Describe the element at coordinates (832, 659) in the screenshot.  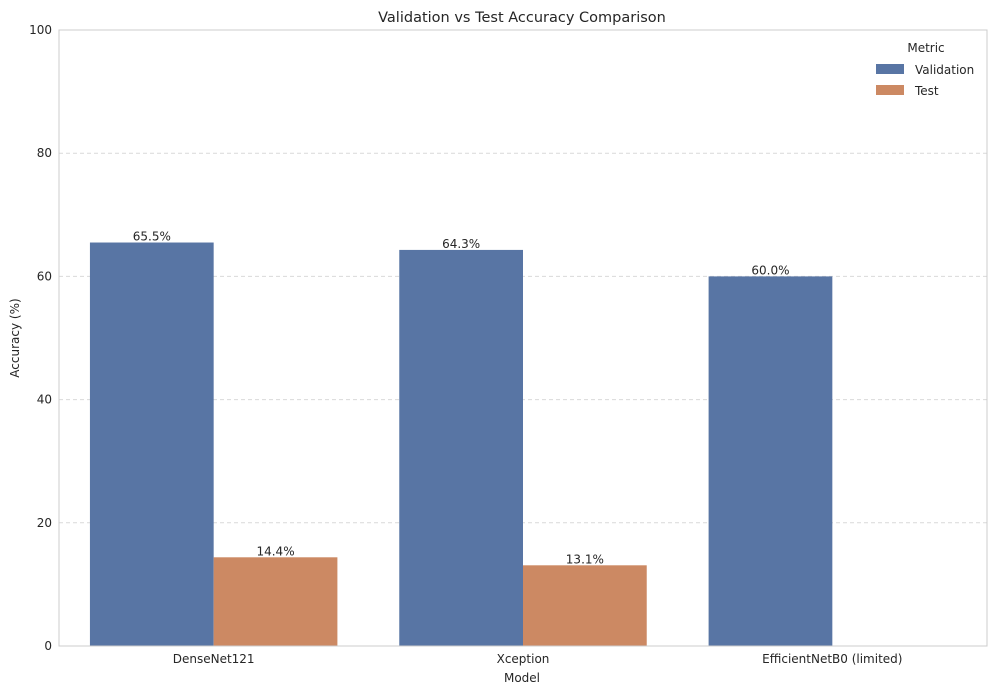
I see `x-tick-label: EfficientNetB0 (limited)` at that location.